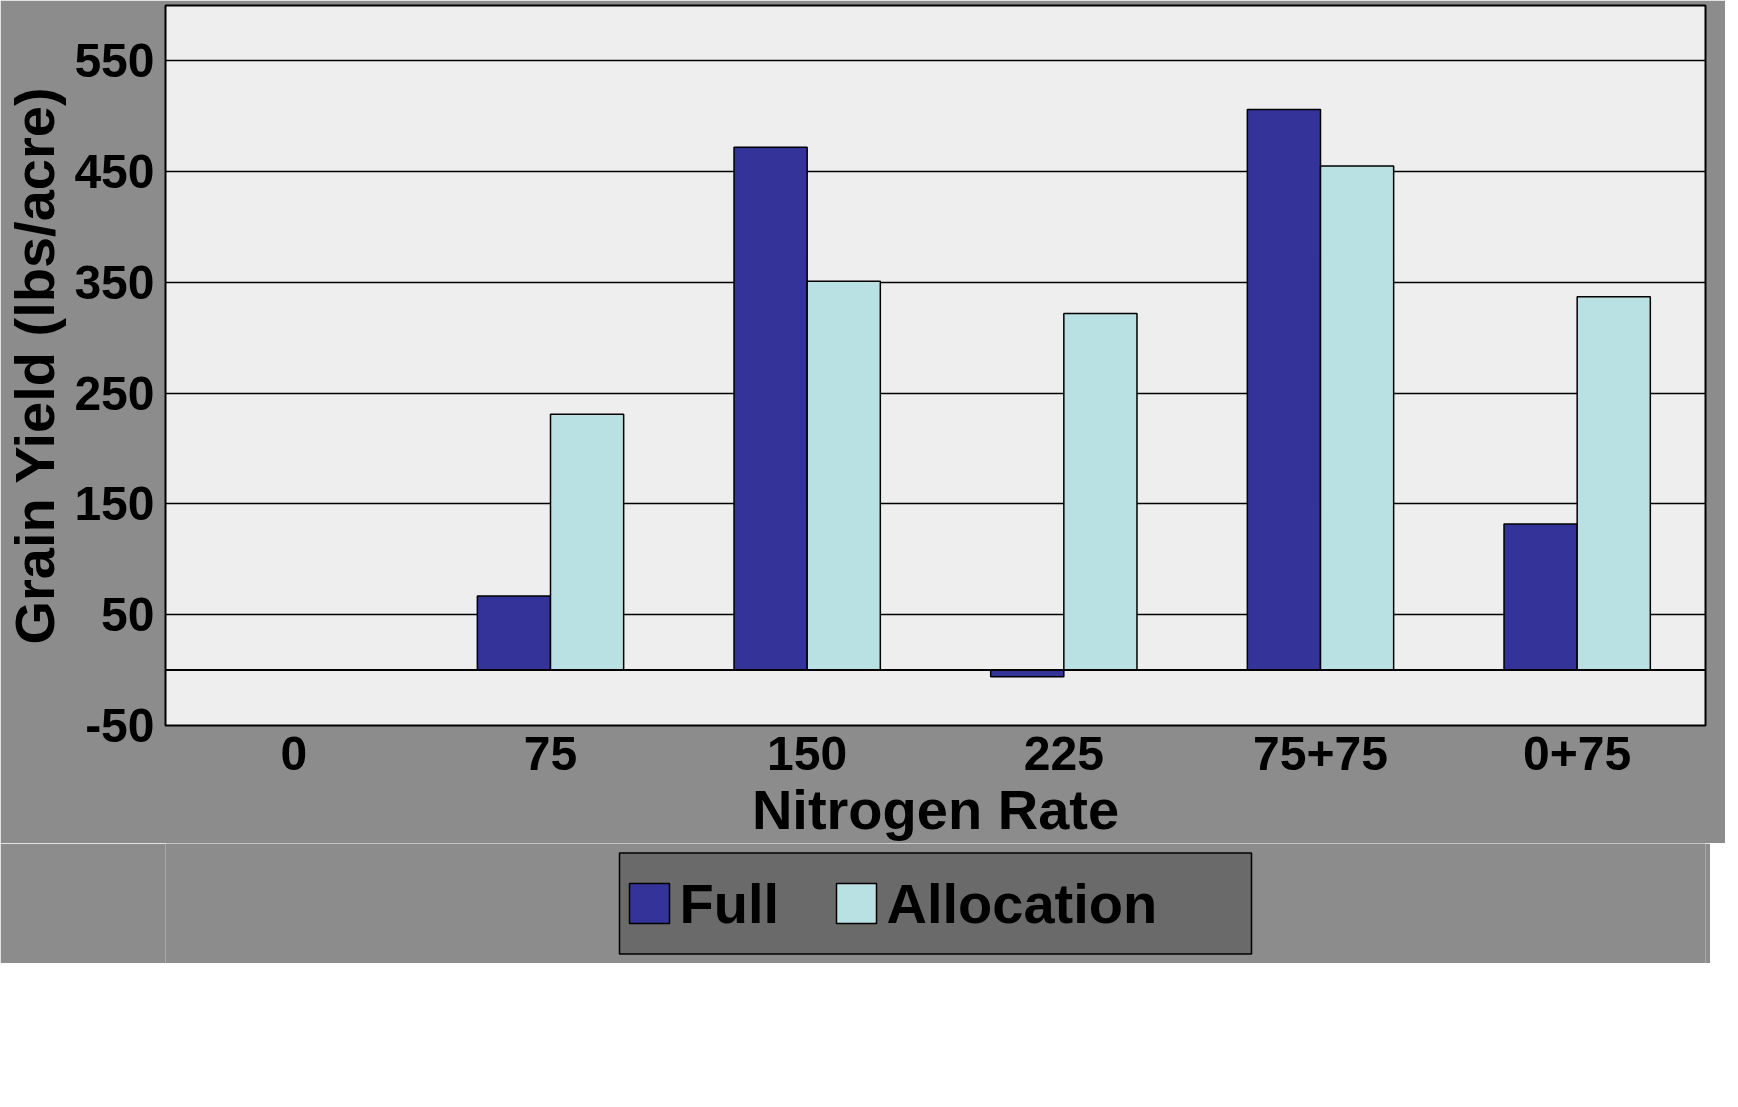 This screenshot has width=1738, height=1107. What do you see at coordinates (1320, 753) in the screenshot?
I see `x-tick-label: 75+75` at bounding box center [1320, 753].